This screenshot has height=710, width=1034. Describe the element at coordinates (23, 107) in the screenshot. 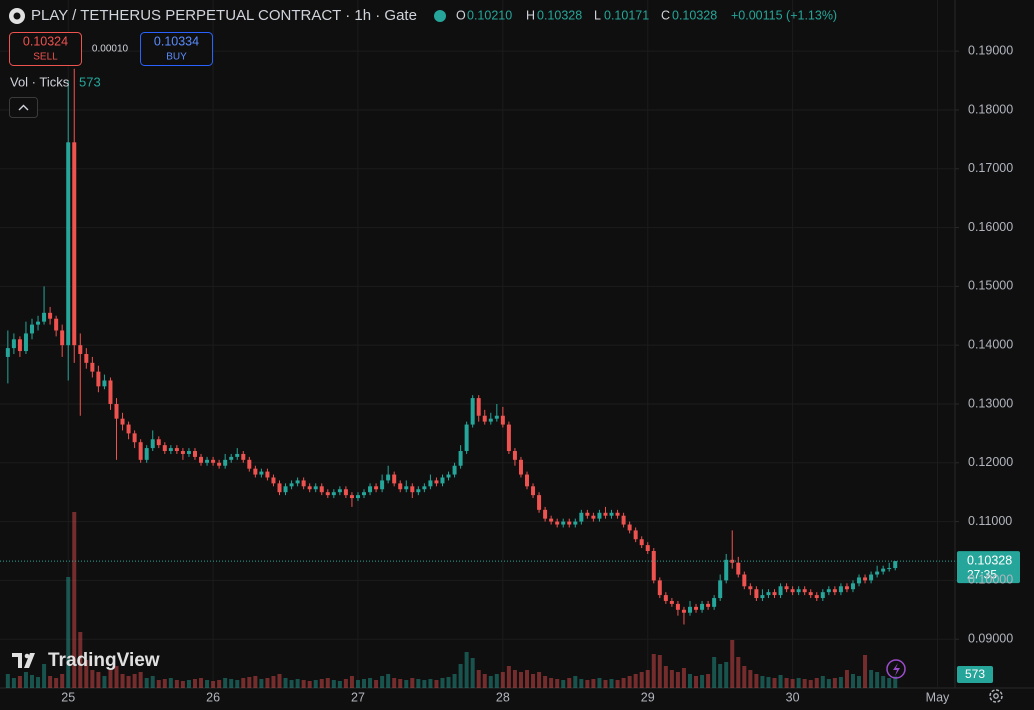

I see `collapse-button` at that location.